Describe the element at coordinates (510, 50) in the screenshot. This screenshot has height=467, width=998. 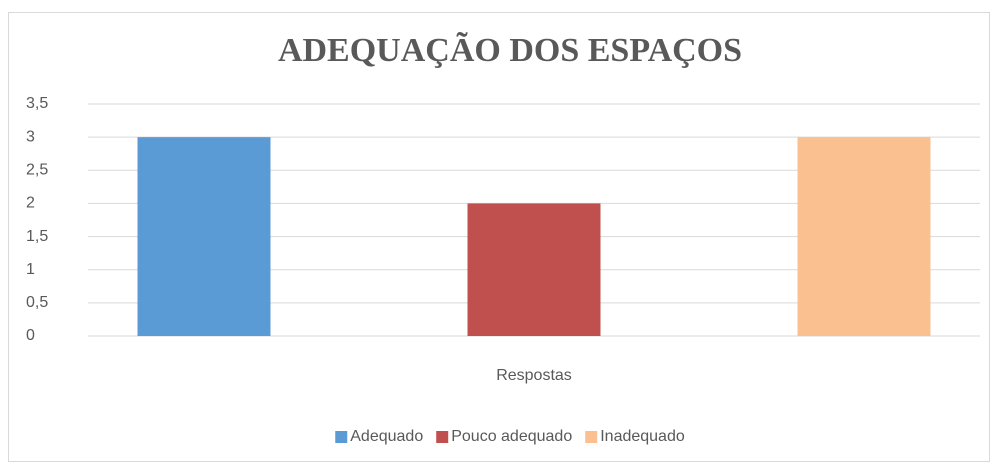
I see `chart-title: ADEQUAÇÃO DOS ESPAÇOS` at that location.